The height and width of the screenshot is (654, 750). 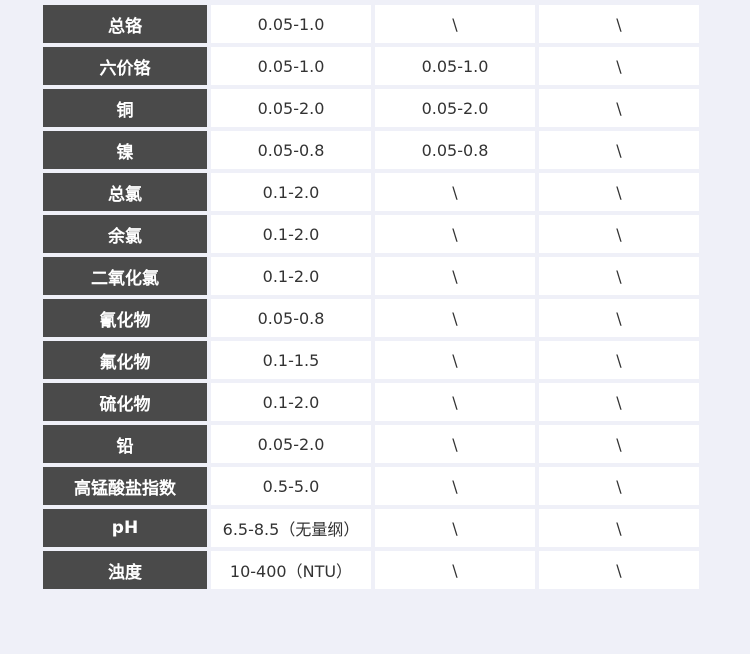 What do you see at coordinates (373, 66) in the screenshot?
I see `table-row: 六价铬 0.05-1.0 0.05-1.0 \` at bounding box center [373, 66].